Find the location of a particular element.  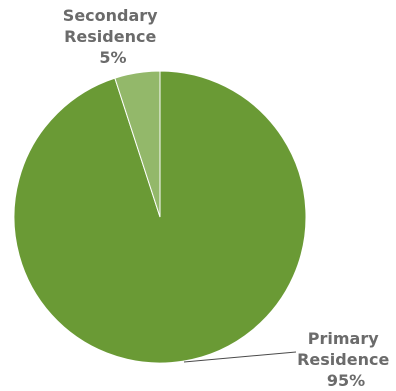

label-secondary-line2: Residence is located at coordinates (110, 36).